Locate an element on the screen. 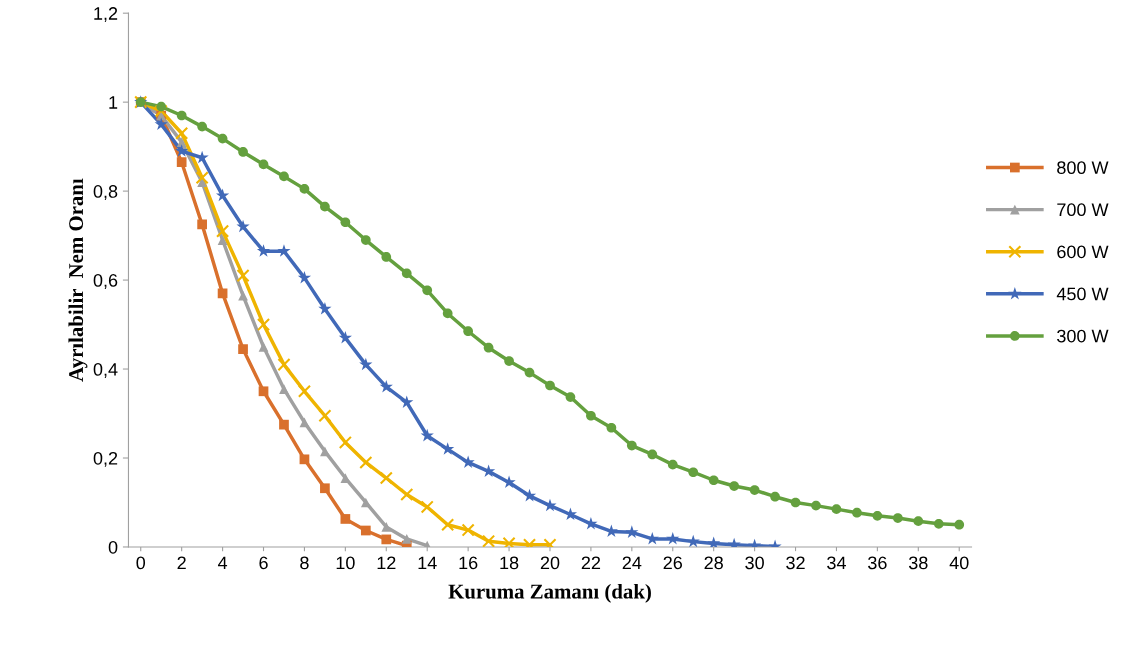 This screenshot has width=1147, height=659. legend-label: 800 W is located at coordinates (1083, 168).